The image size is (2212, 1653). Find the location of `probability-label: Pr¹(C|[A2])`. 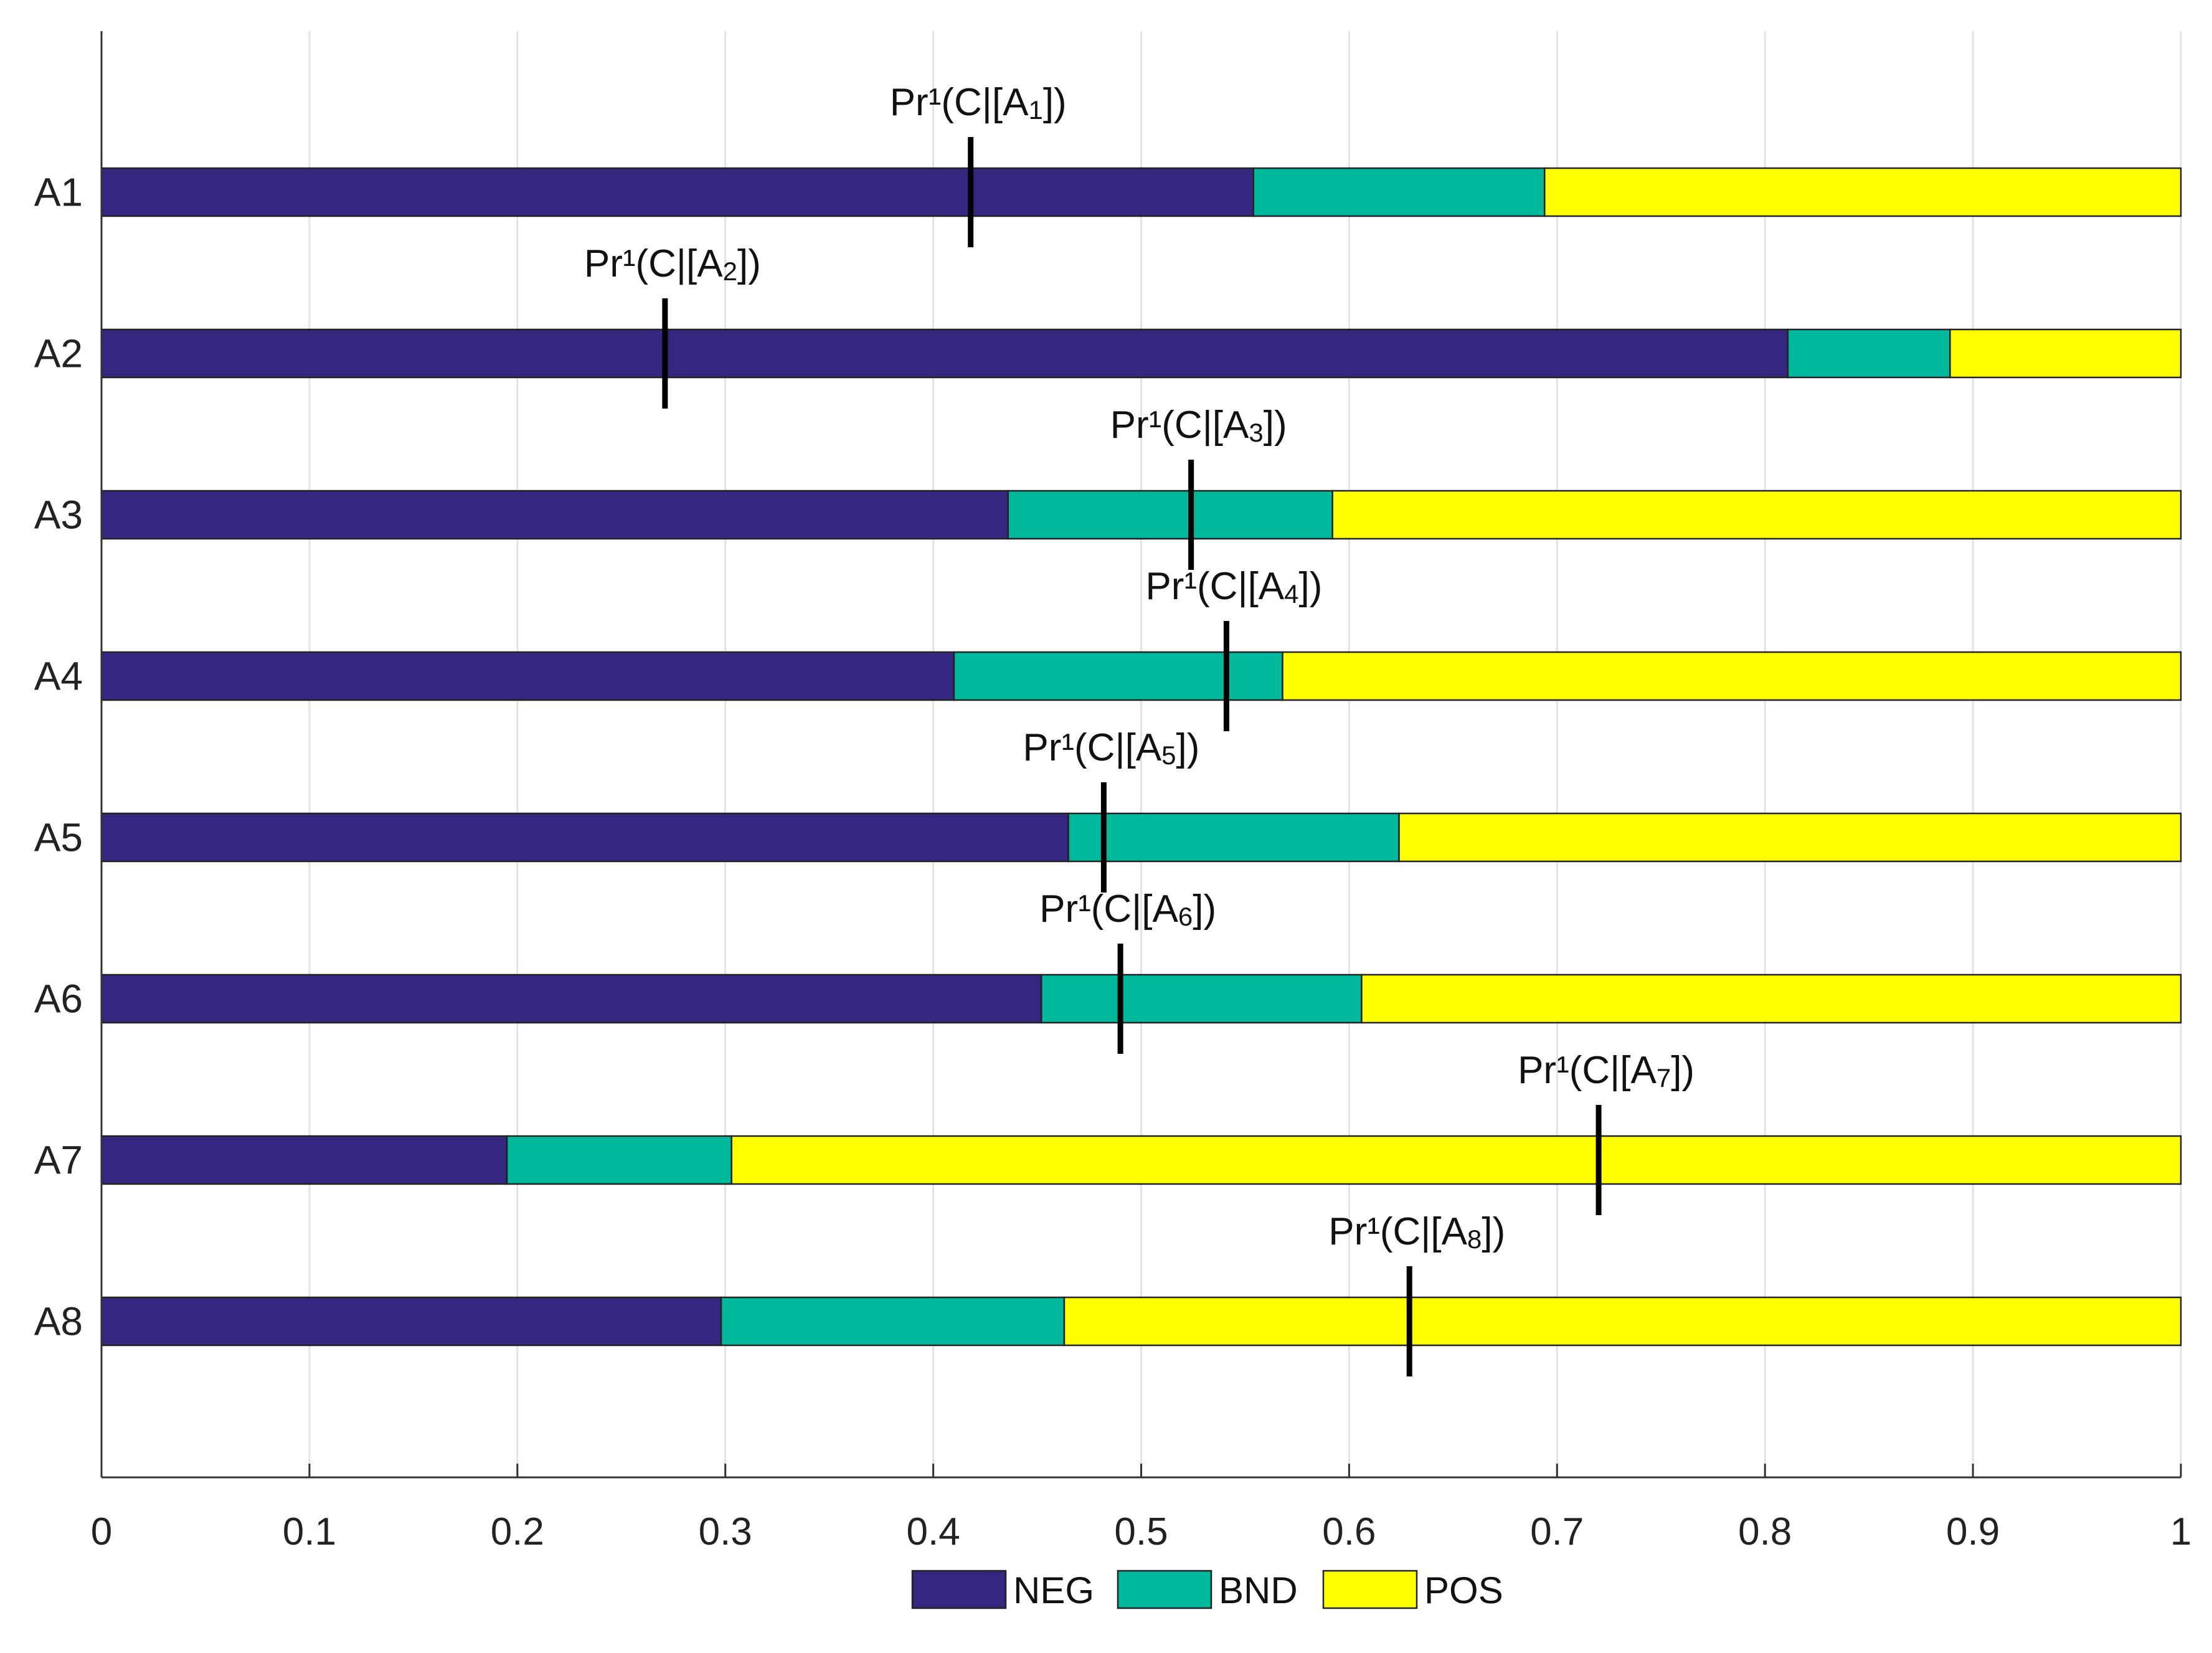

probability-label: Pr¹(C|[A2]) is located at coordinates (672, 264).